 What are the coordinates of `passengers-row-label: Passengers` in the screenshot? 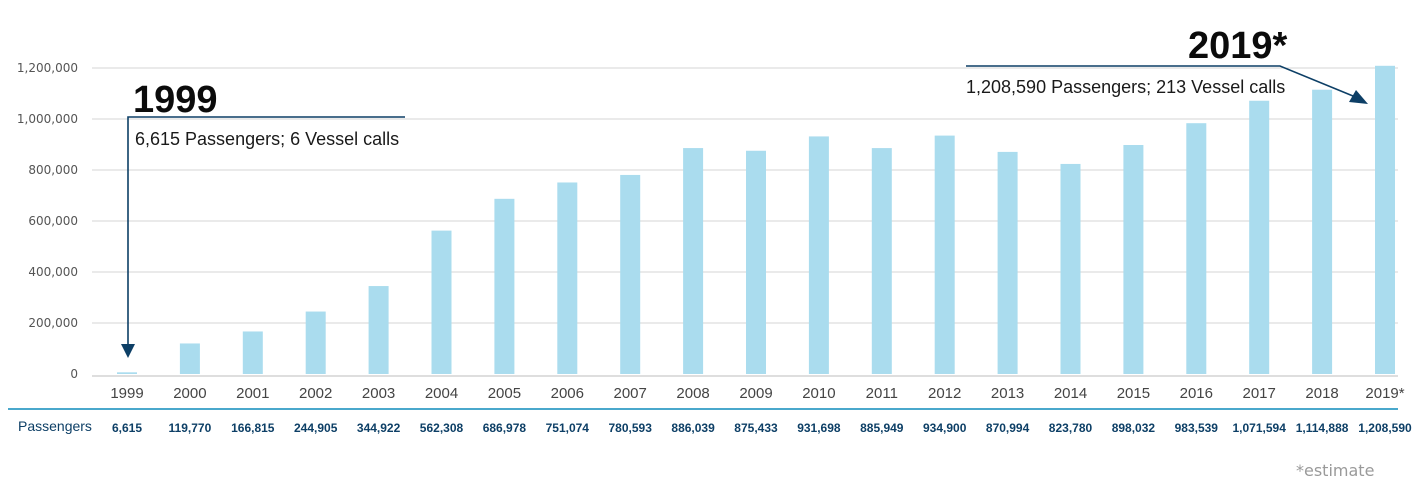 It's located at (55, 426).